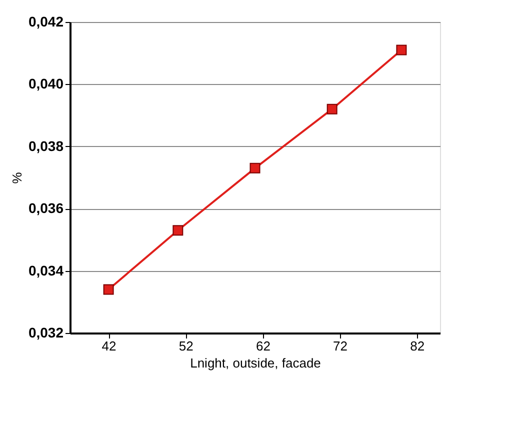 This screenshot has height=430, width=530. I want to click on y-axis-title: %, so click(16, 178).